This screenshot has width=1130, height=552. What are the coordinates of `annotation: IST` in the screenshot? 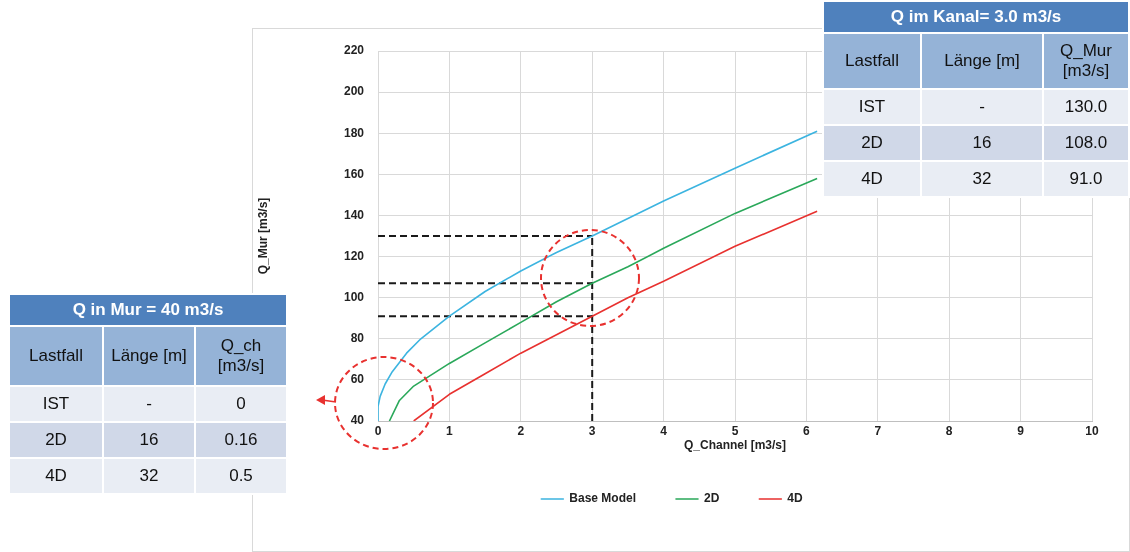 It's located at (872, 107).